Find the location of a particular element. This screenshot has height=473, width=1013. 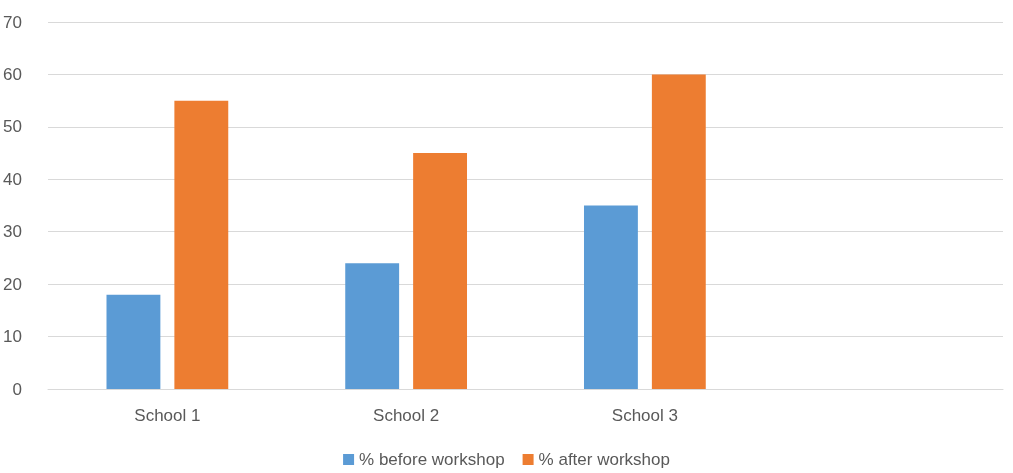

y-tick-label: 70 is located at coordinates (12, 22).